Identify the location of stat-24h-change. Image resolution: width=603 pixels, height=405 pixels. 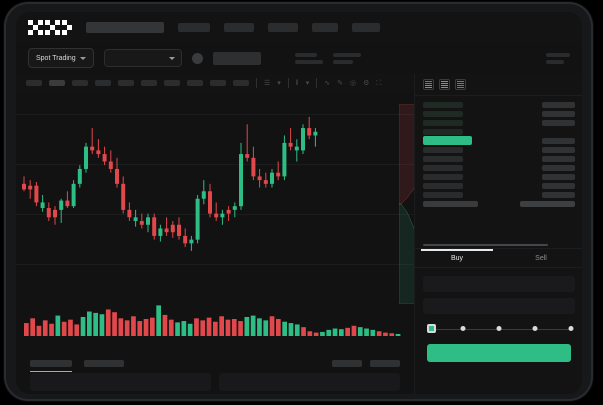
(346, 58).